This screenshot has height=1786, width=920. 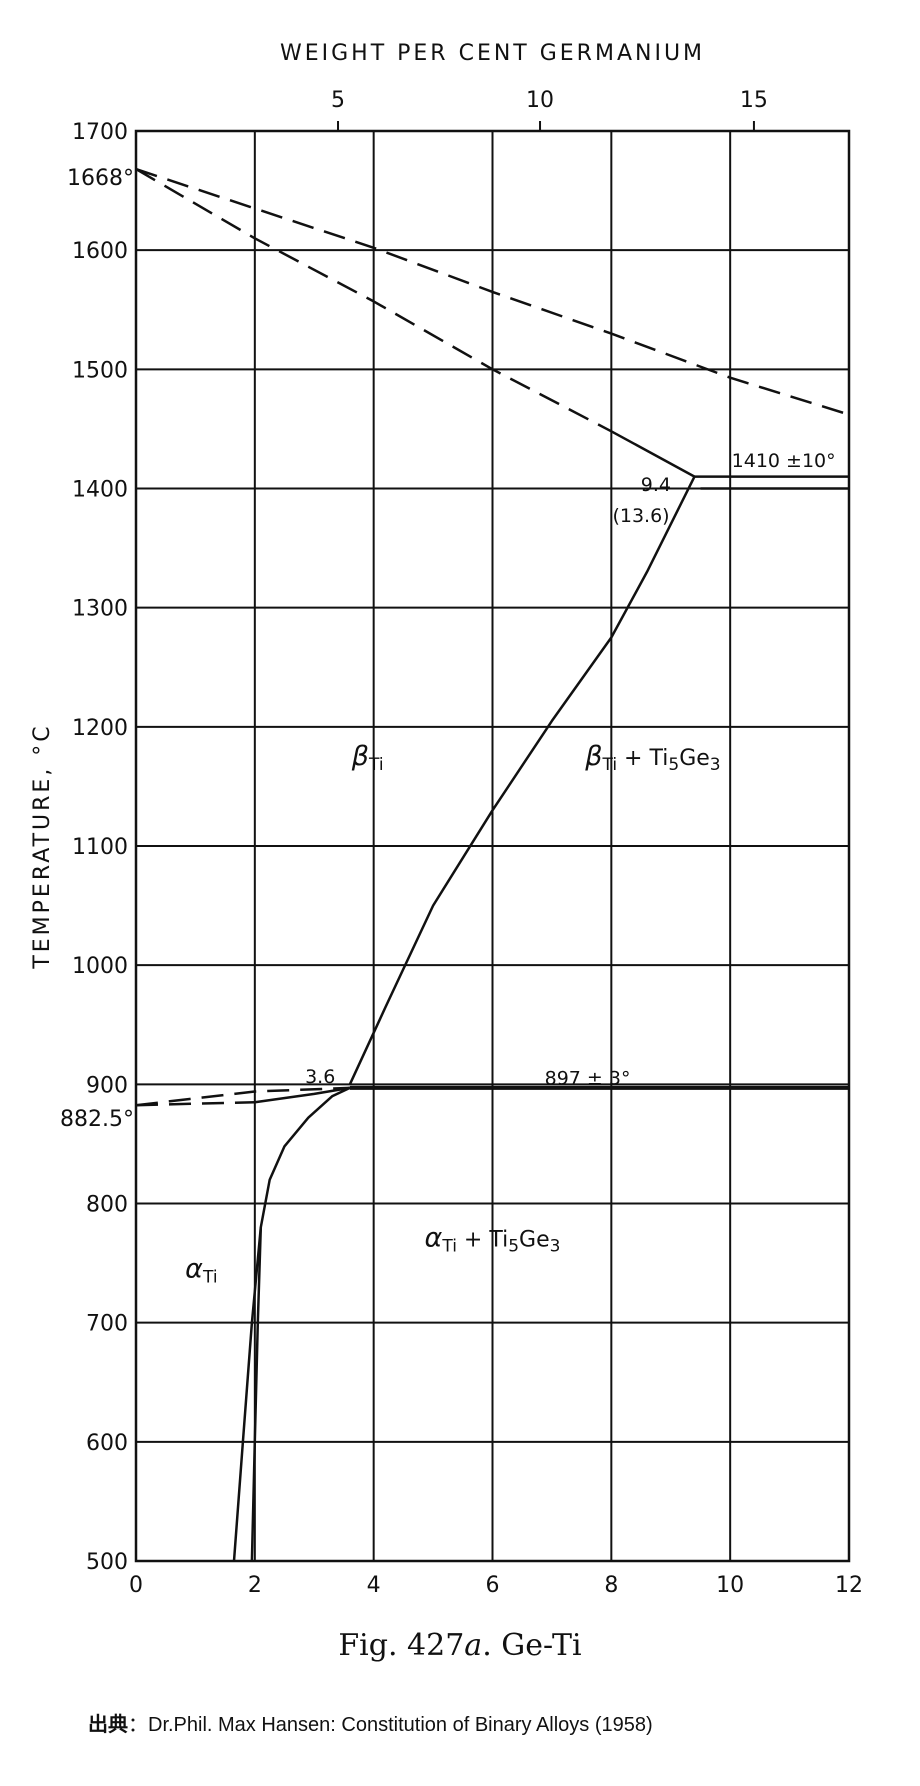 I want to click on y-tick-label: 1300, so click(x=100, y=609).